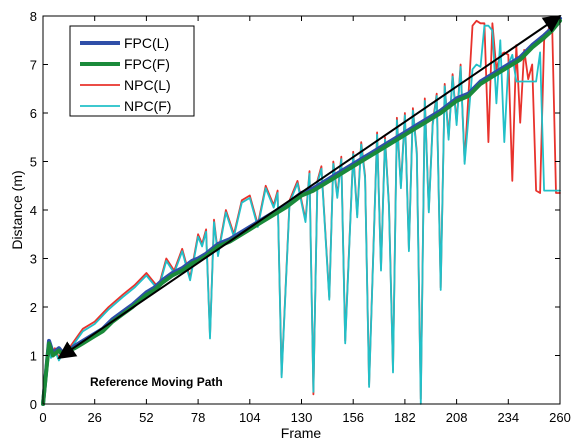 The height and width of the screenshot is (441, 579). Describe the element at coordinates (147, 106) in the screenshot. I see `legend-label: NPC(F)` at that location.